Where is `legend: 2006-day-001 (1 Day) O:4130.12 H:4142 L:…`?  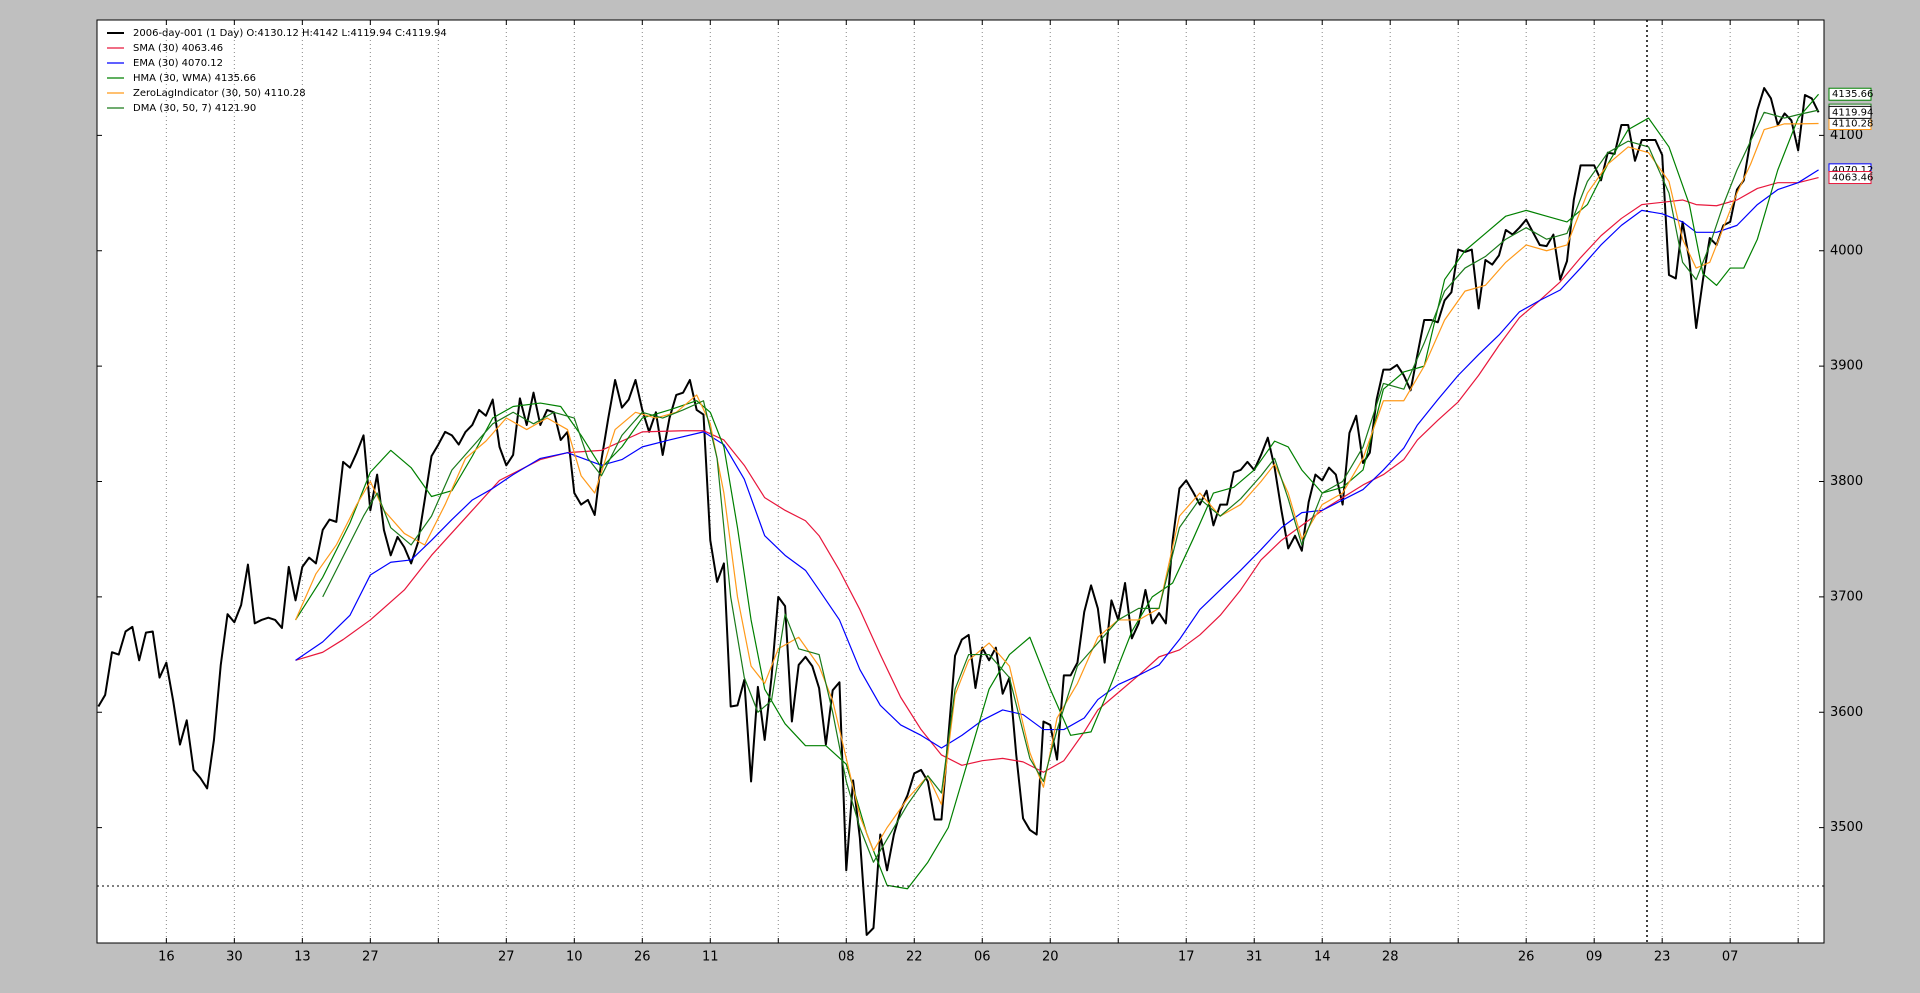
legend: 2006-day-001 (1 Day) O:4130.12 H:4142 L:… is located at coordinates (277, 71).